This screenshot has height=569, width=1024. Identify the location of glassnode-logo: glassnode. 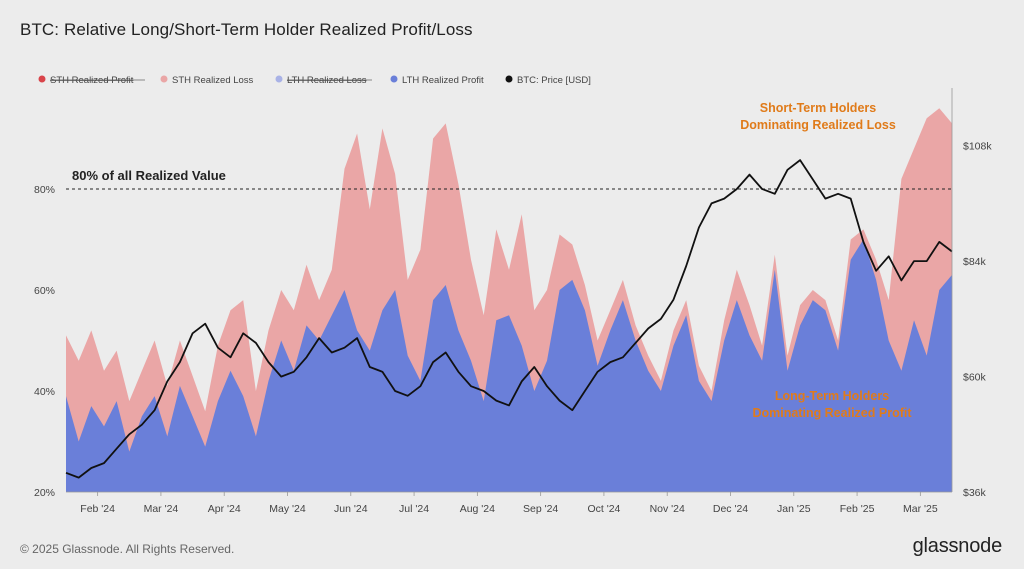
(957, 546).